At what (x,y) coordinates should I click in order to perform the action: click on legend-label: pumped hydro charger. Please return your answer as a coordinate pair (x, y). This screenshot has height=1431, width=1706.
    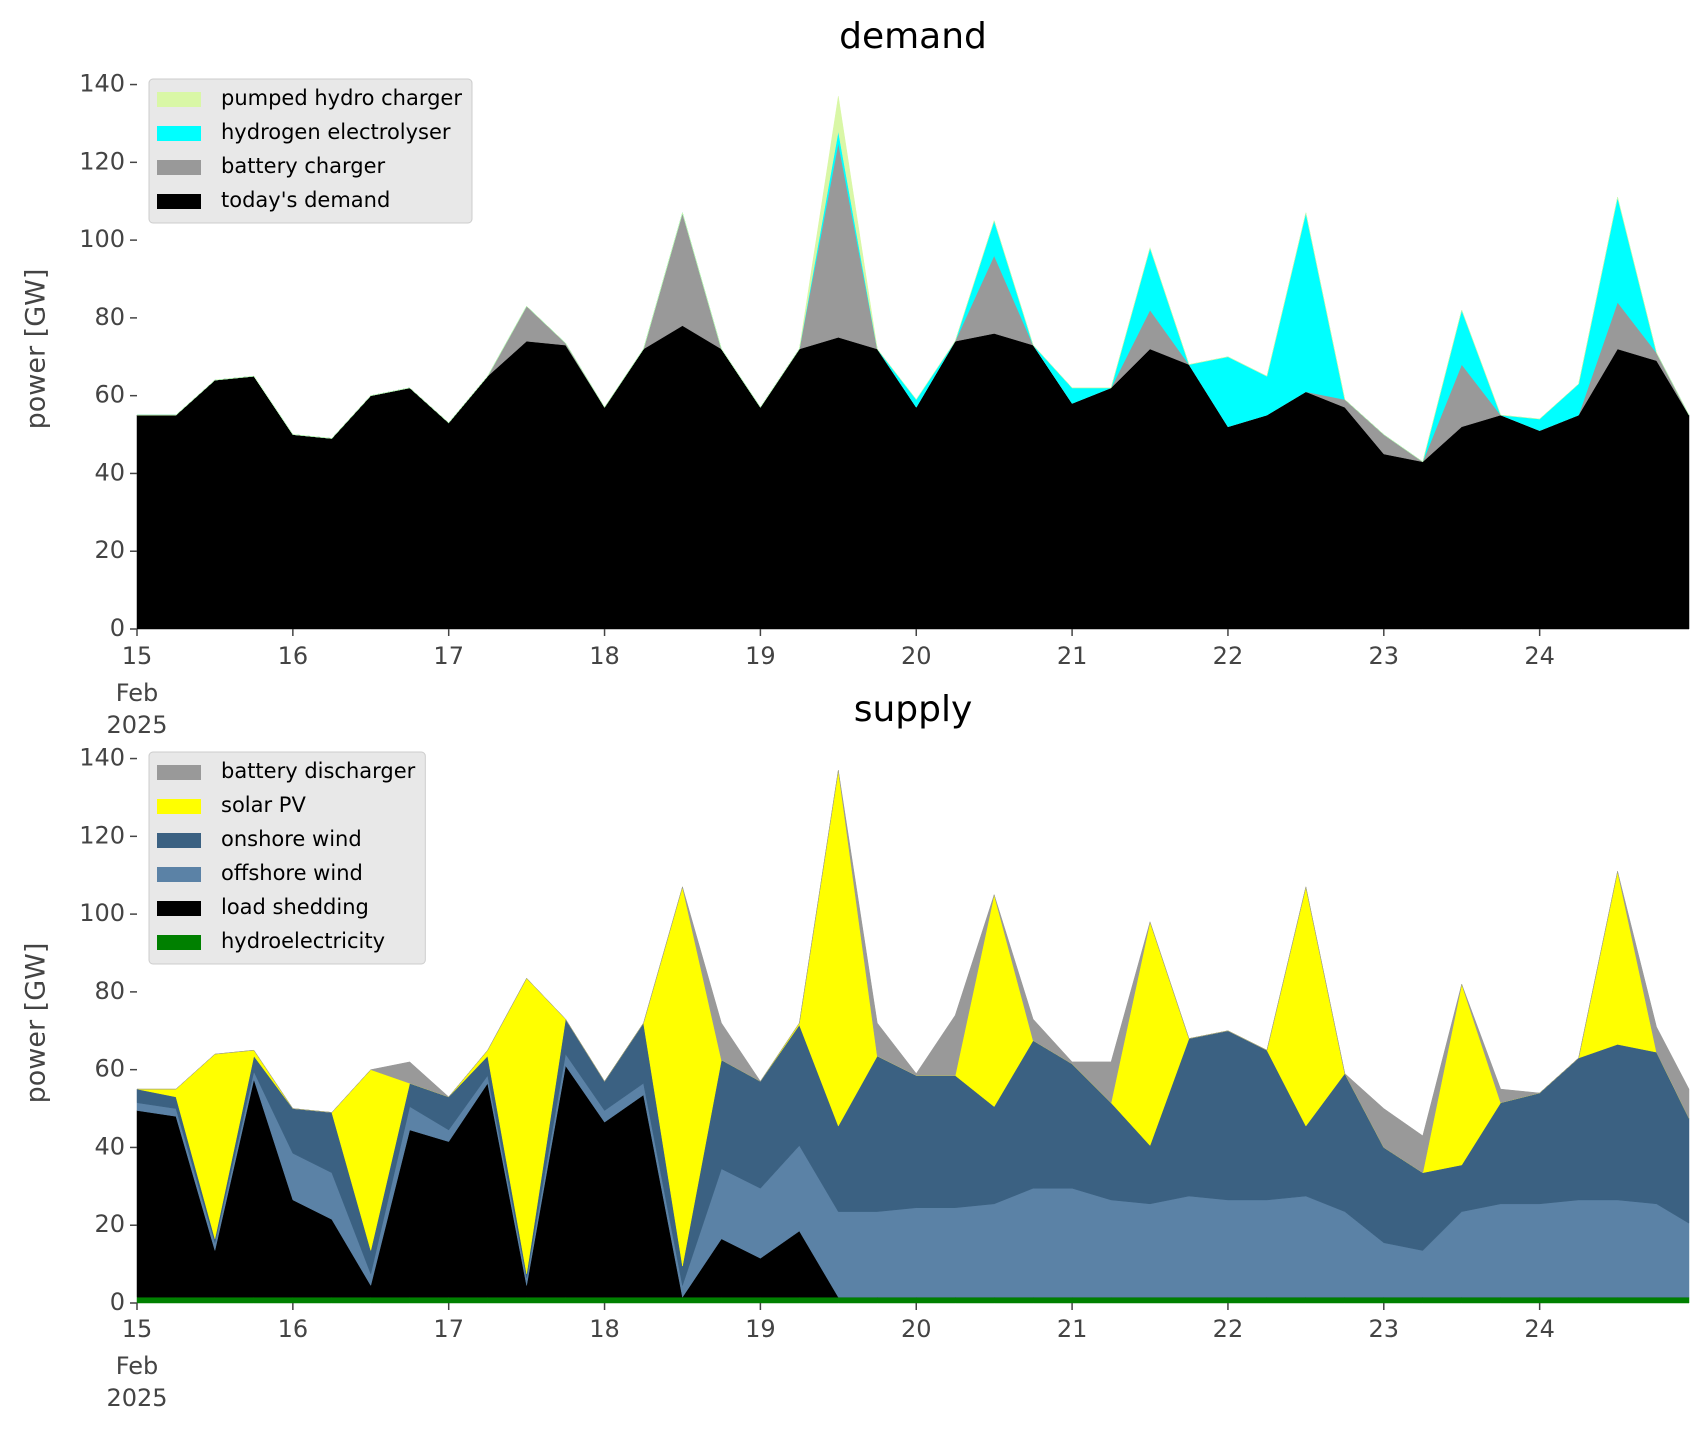
    Looking at the image, I should click on (341, 98).